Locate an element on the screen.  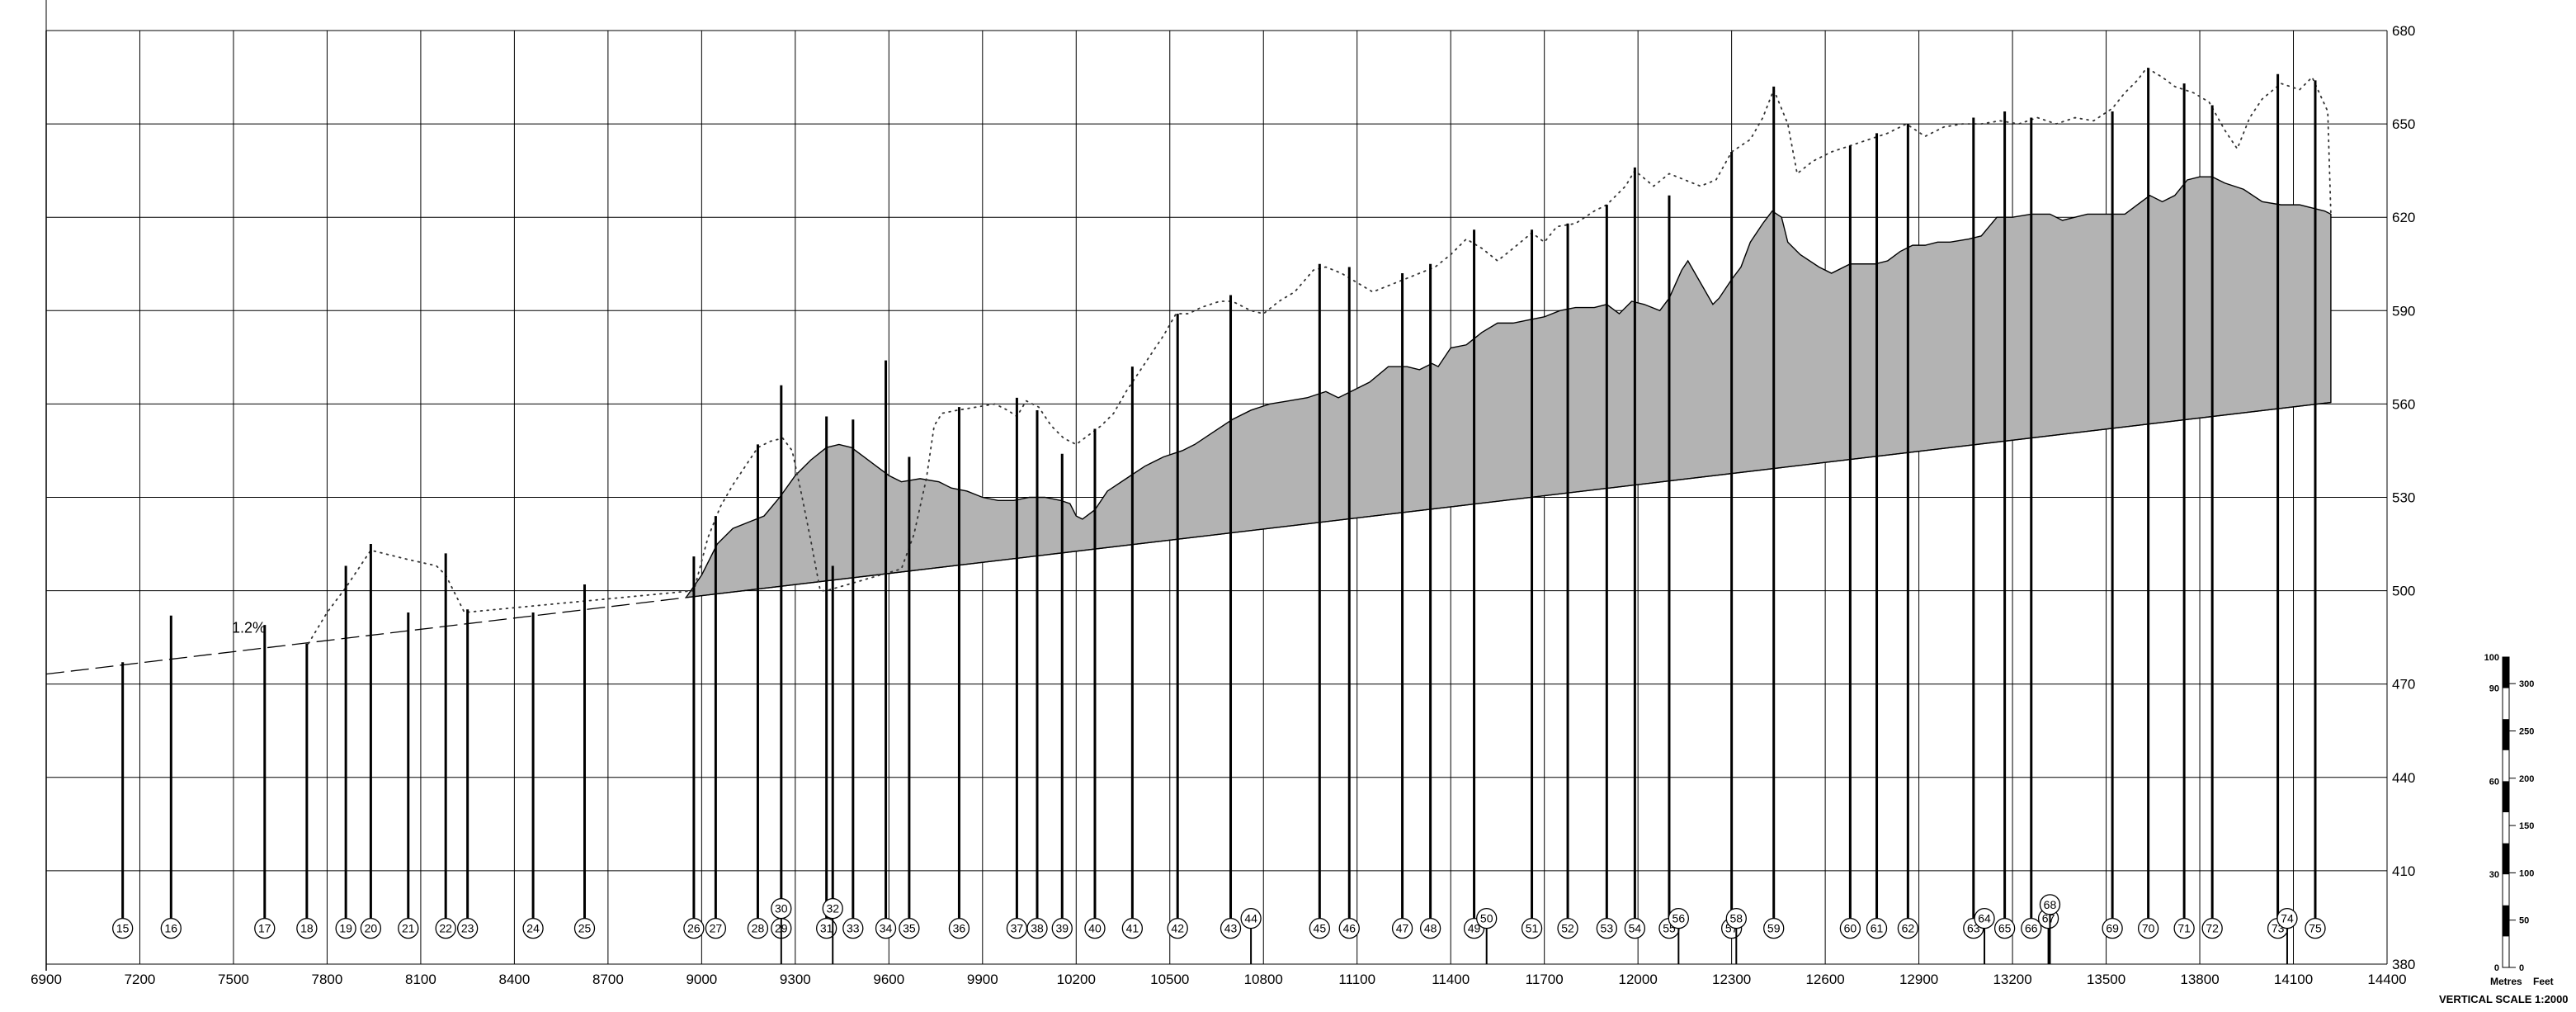
shaft-61: 61 is located at coordinates (1877, 536).